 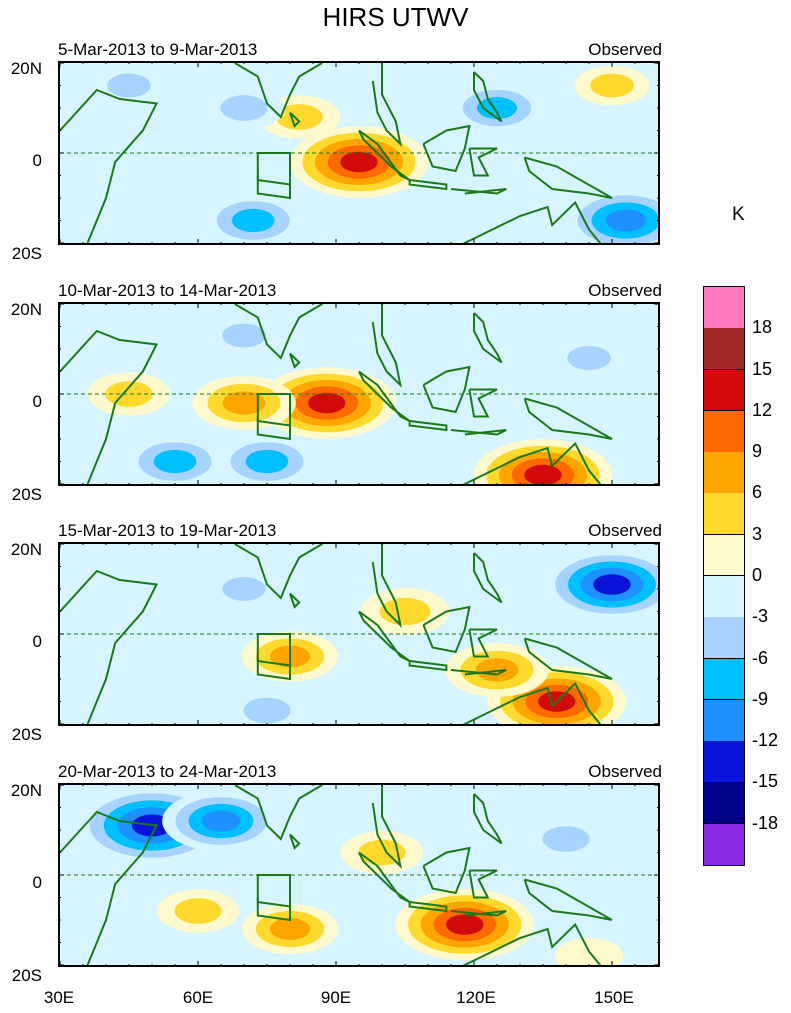 I want to click on colorbar-level-label: -3, so click(x=760, y=616).